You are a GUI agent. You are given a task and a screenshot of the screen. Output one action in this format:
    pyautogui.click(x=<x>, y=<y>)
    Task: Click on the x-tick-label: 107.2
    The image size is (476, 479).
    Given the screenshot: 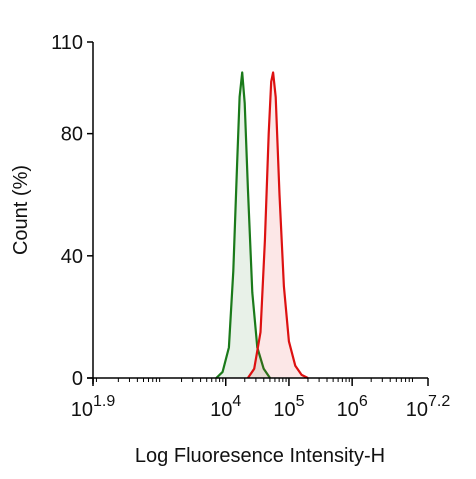 What is the action you would take?
    pyautogui.click(x=428, y=407)
    